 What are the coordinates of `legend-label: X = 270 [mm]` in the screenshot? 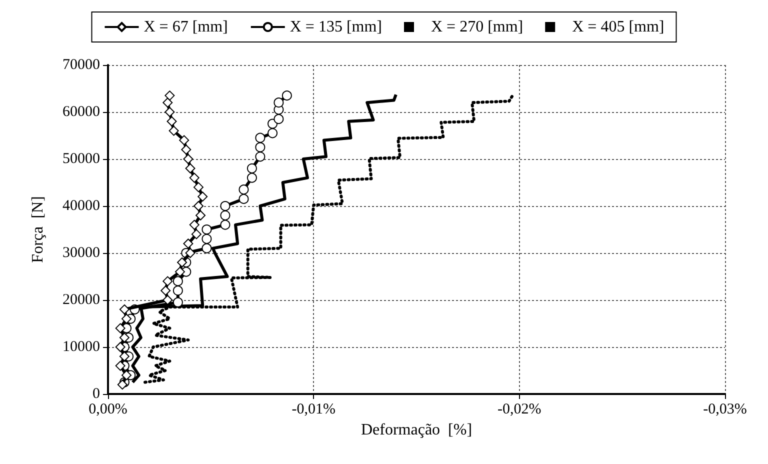 It's located at (477, 27).